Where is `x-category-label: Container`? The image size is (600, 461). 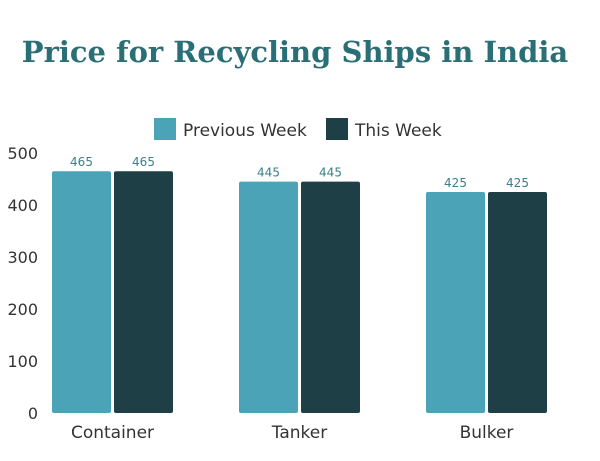
x-category-label: Container is located at coordinates (112, 433).